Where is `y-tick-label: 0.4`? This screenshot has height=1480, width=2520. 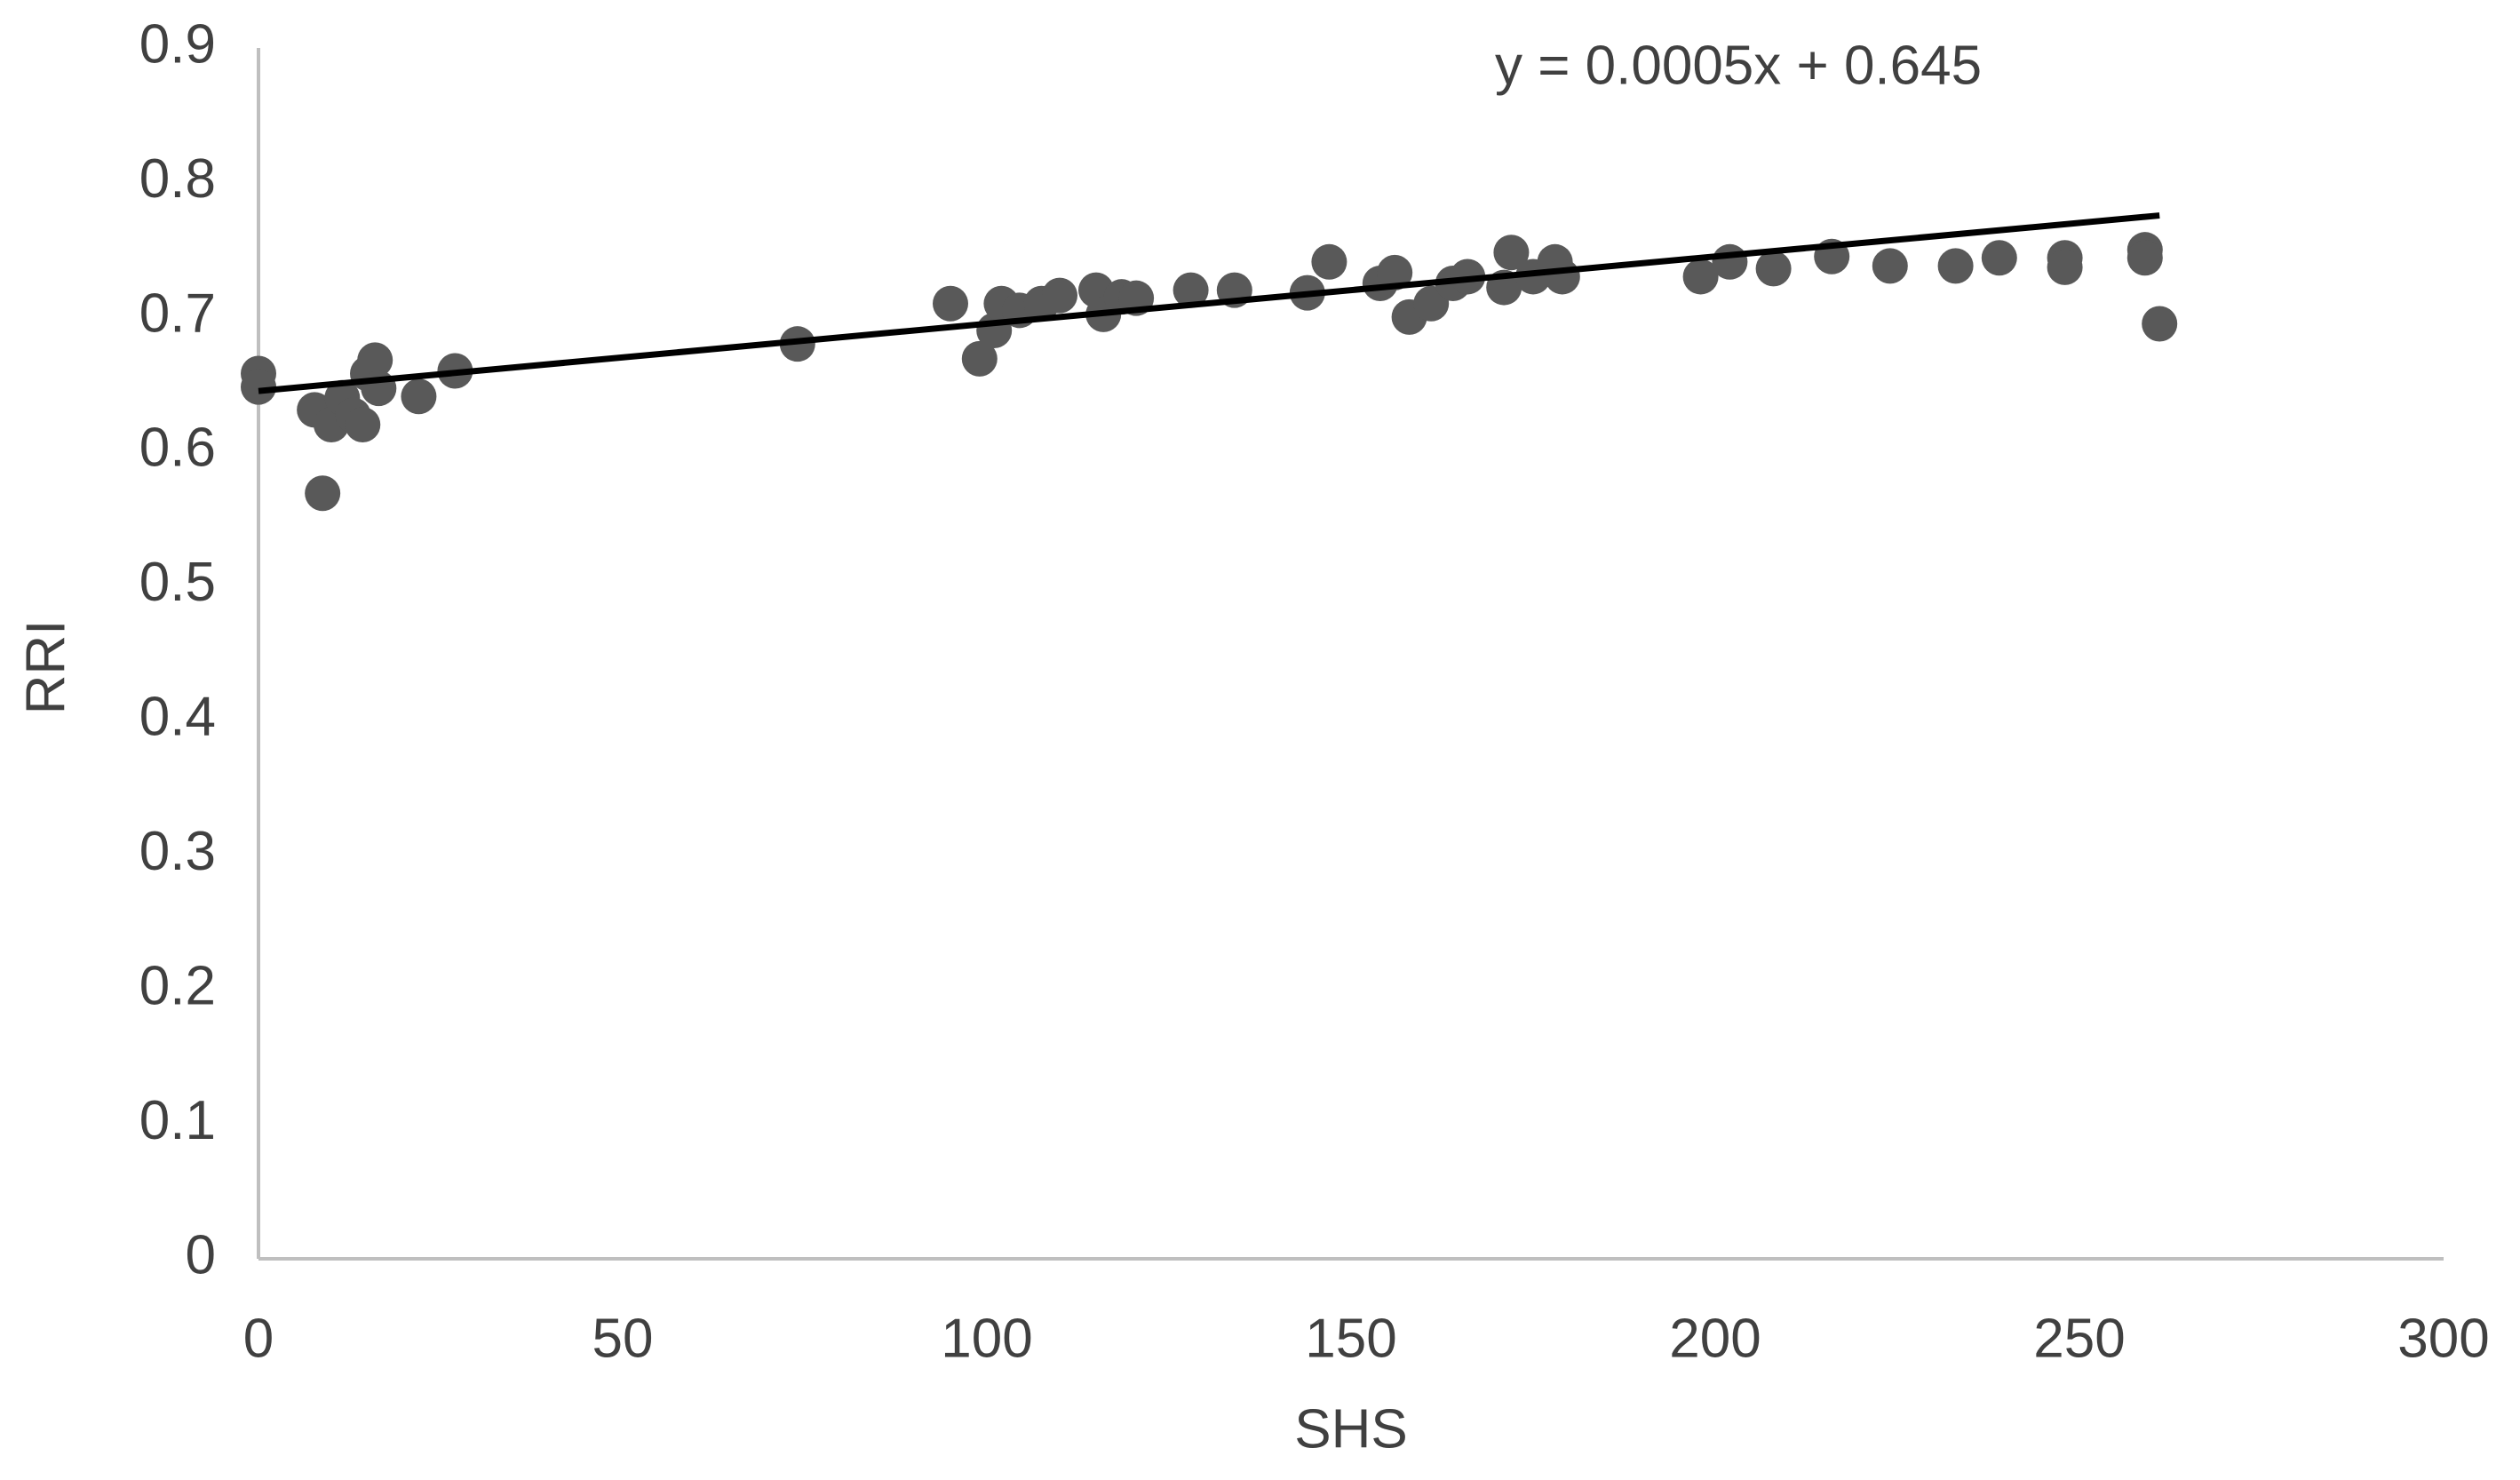 y-tick-label: 0.4 is located at coordinates (177, 717).